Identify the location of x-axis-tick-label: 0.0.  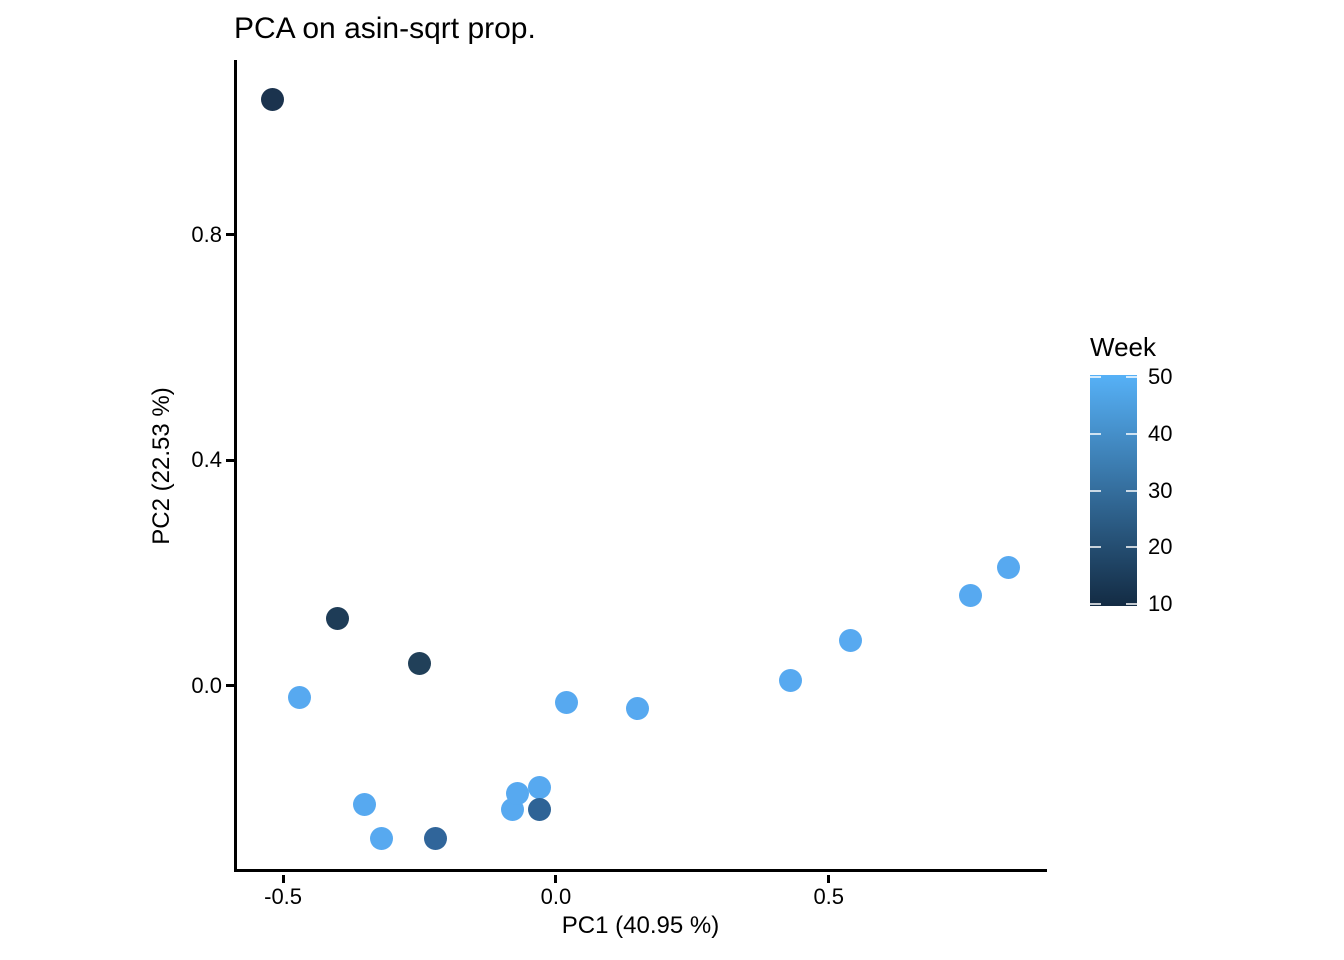
(556, 896).